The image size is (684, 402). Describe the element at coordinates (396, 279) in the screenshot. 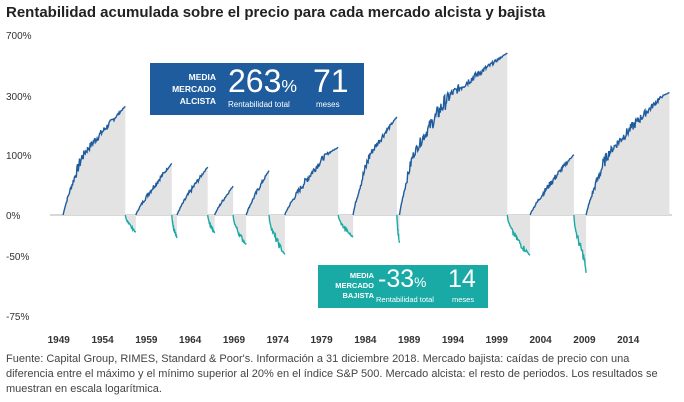

I see `bear-return-number: -33` at that location.